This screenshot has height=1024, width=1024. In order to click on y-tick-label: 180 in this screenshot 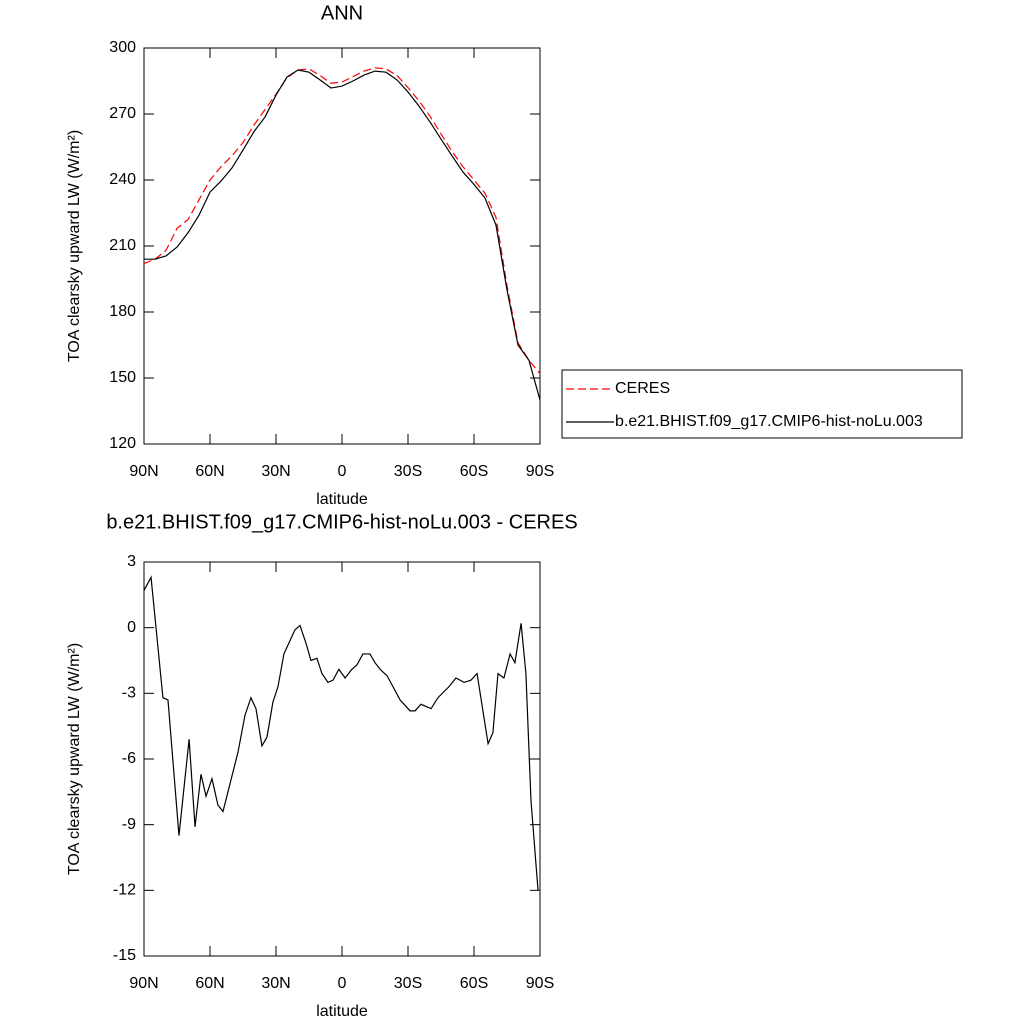, I will do `click(122, 311)`.